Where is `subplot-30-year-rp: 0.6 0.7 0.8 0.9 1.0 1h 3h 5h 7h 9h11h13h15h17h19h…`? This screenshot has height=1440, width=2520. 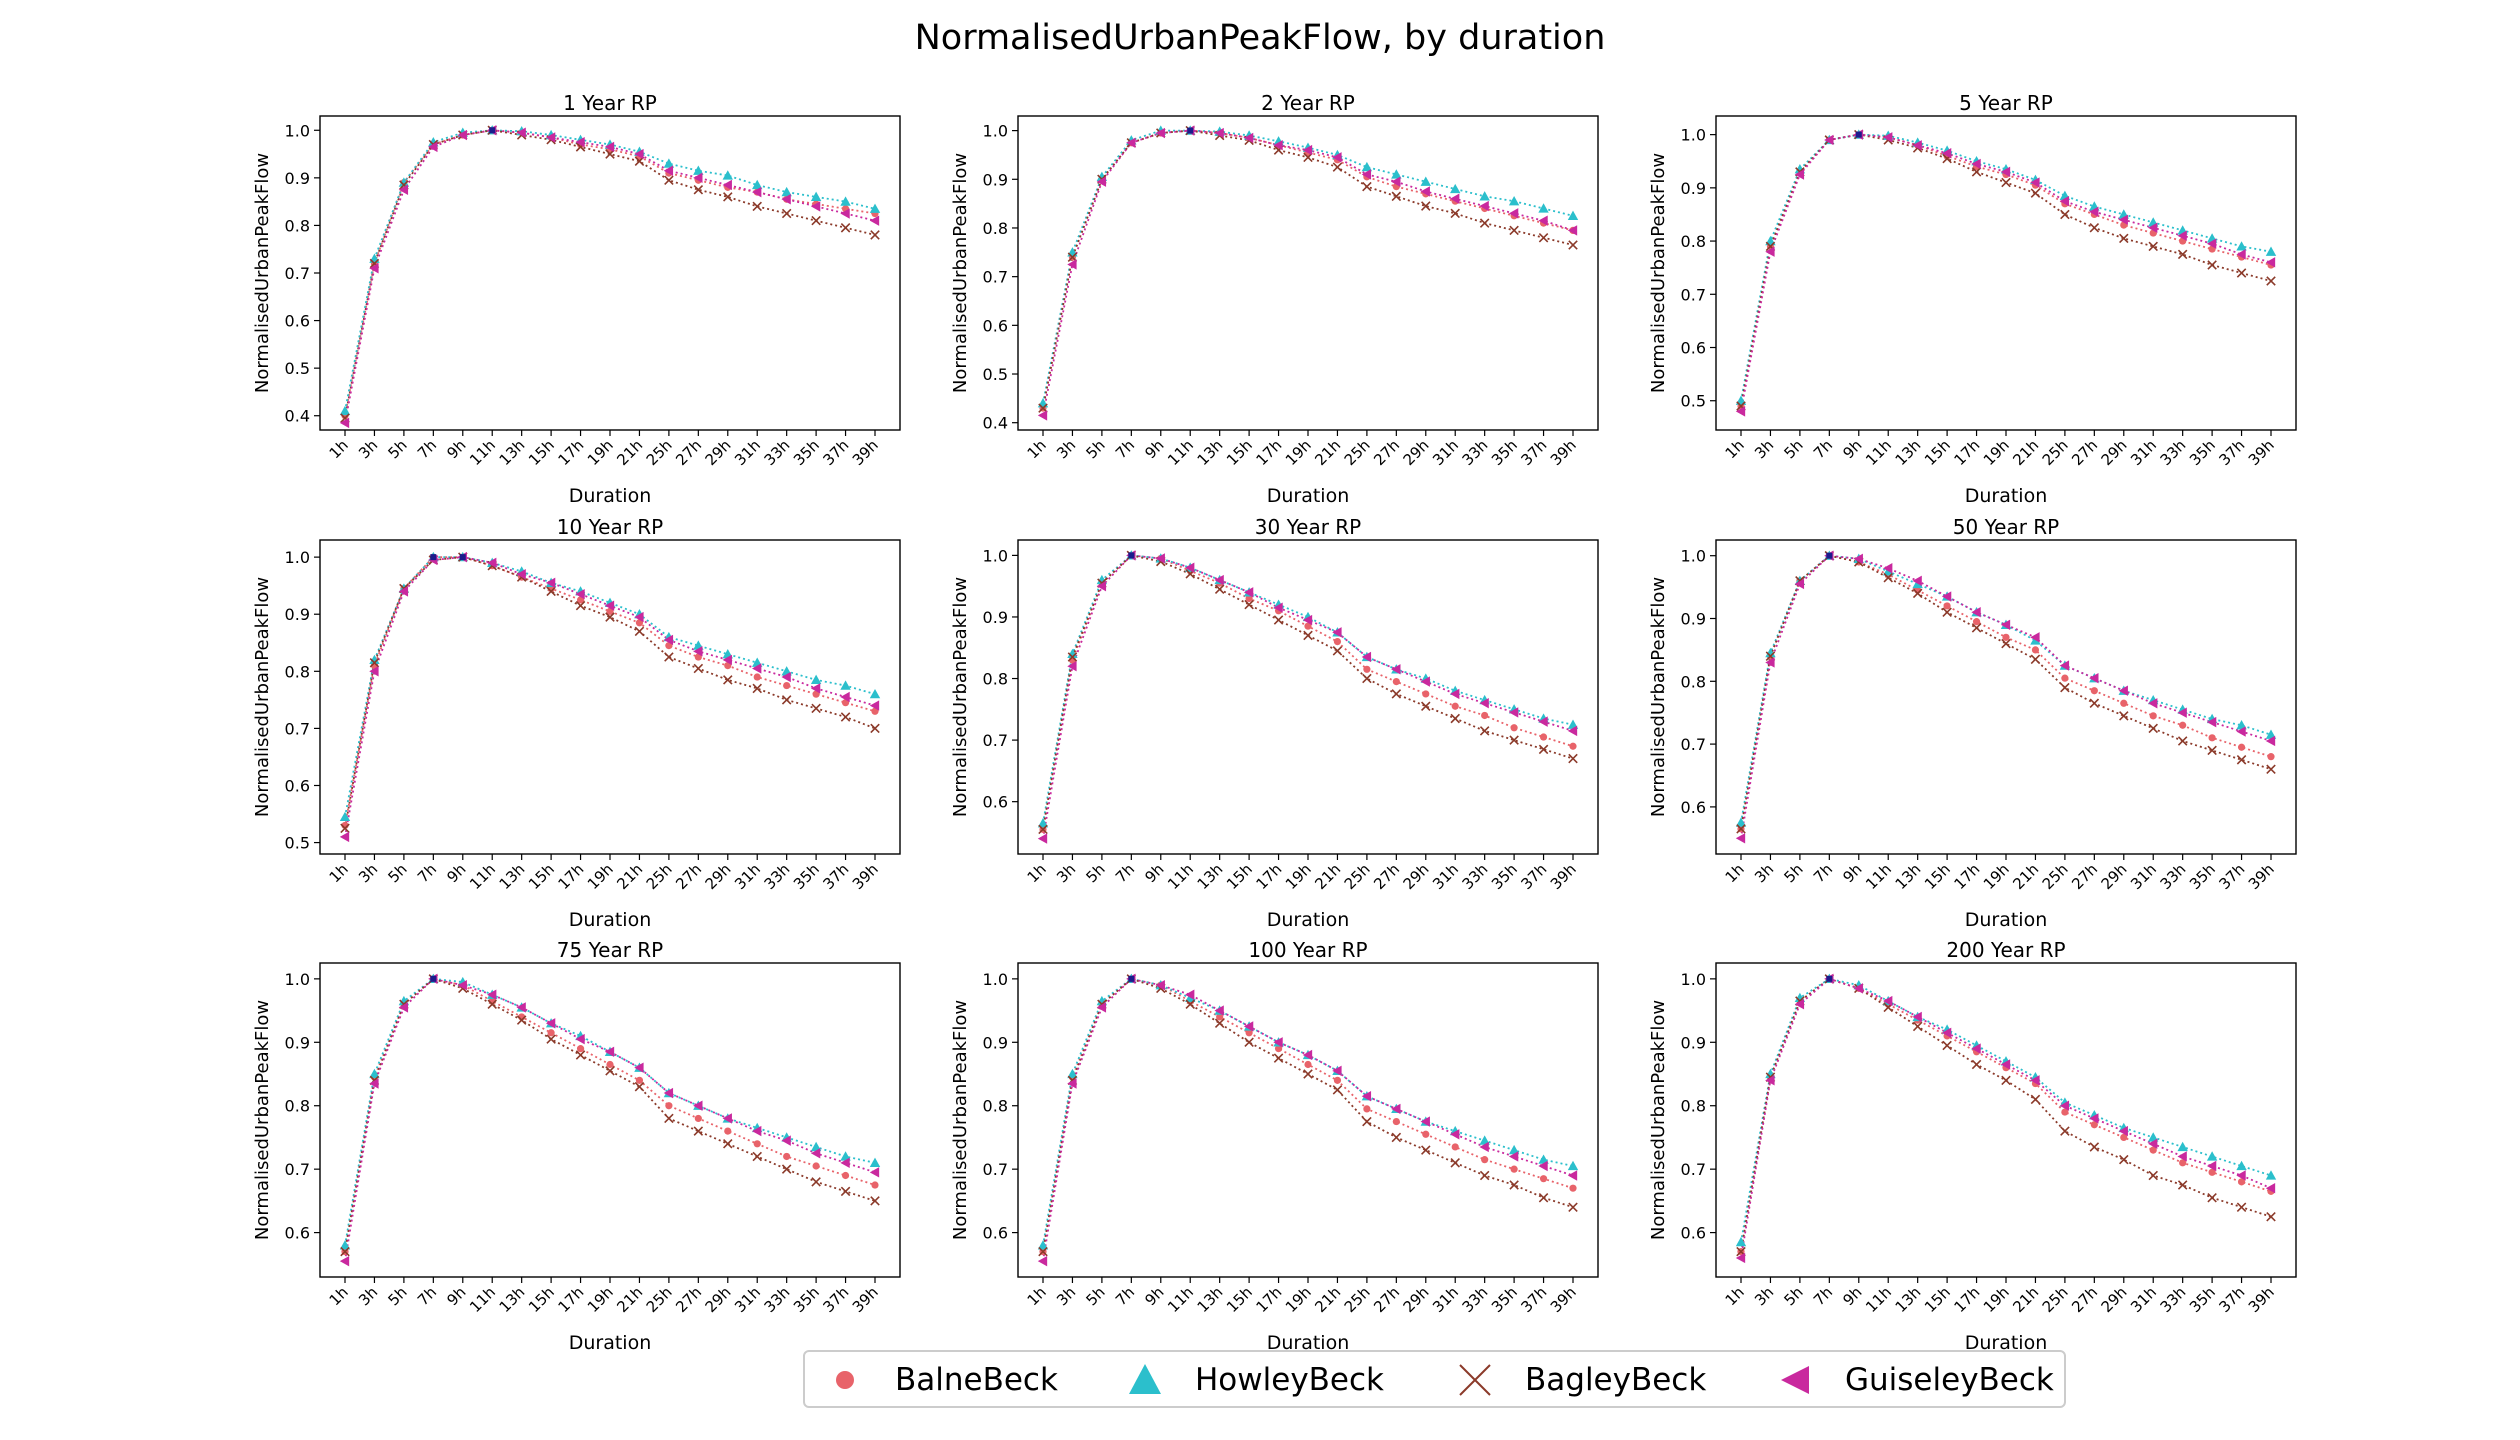 subplot-30-year-rp: 0.6 0.7 0.8 0.9 1.0 1h 3h 5h 7h 9h11h13h15h17h19h… is located at coordinates (1274, 723).